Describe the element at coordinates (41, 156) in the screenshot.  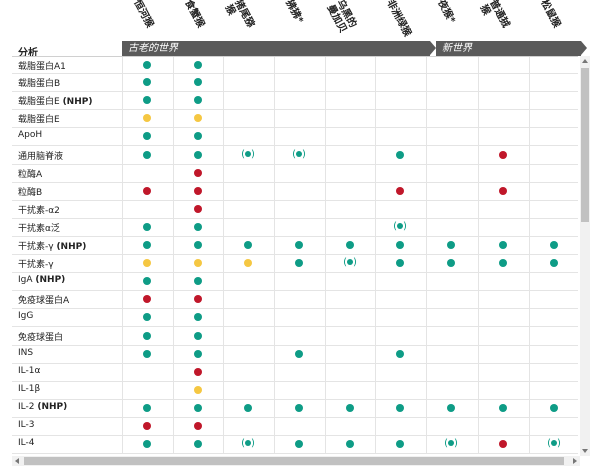
I see `assay-label: 通用脑脊液` at that location.